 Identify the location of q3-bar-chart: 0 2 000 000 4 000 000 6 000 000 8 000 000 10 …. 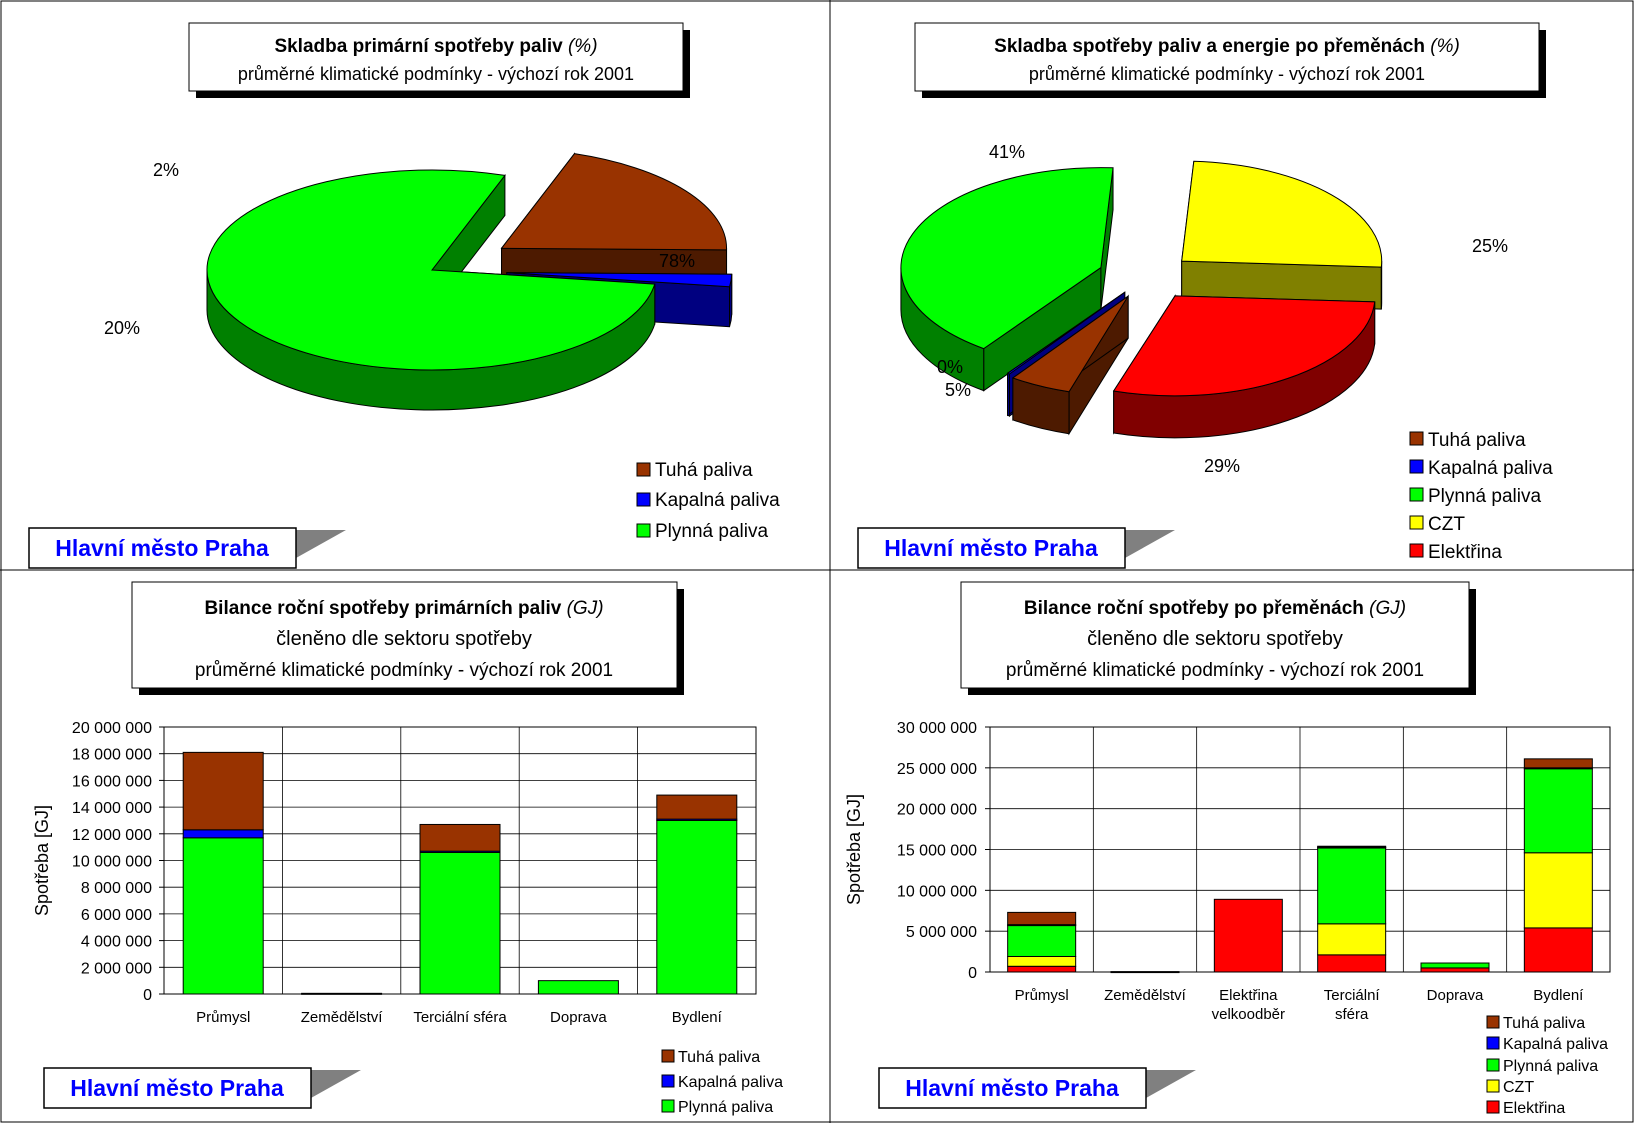
(394, 873).